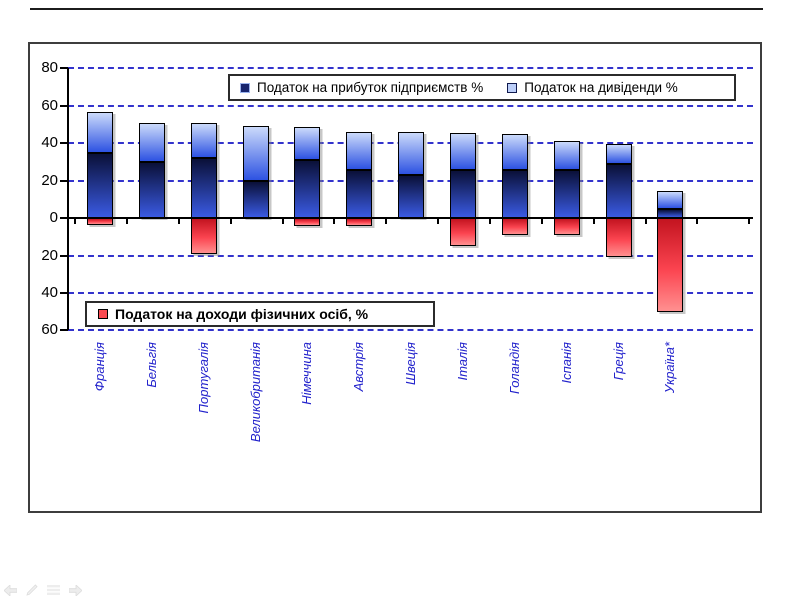  I want to click on category-label-text: Швеція, so click(411, 363).